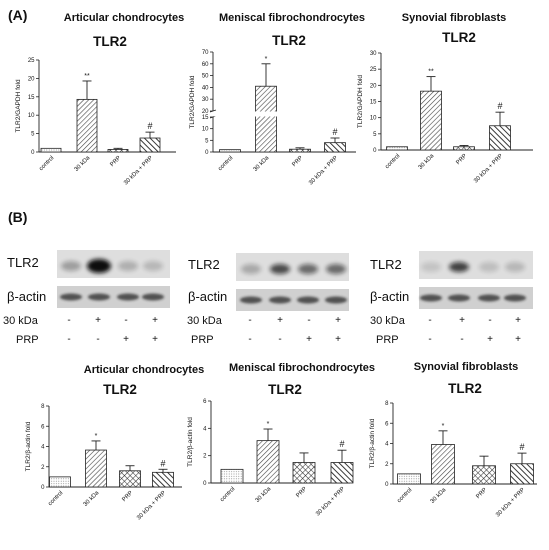 This screenshot has width=549, height=550. Describe the element at coordinates (205, 402) in the screenshot. I see `y-tick-label: 6` at that location.